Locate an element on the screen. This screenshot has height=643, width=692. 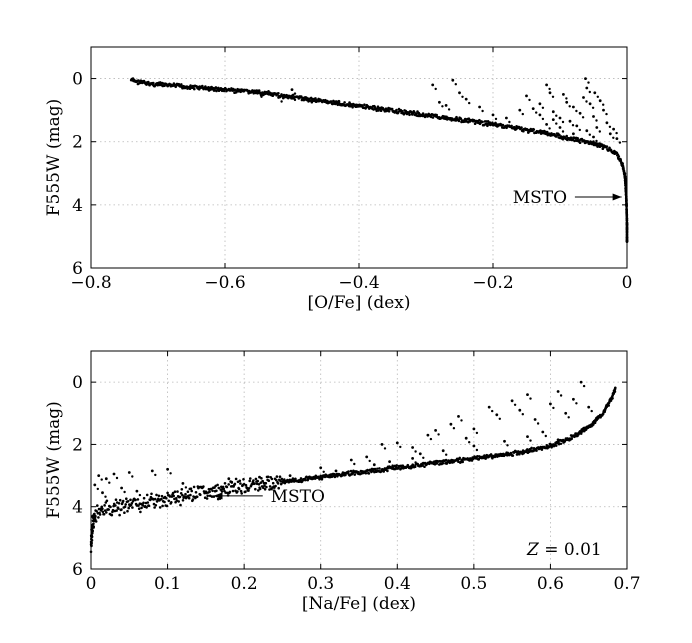
sodium-x-tick-label-0: 0 is located at coordinates (91, 584).